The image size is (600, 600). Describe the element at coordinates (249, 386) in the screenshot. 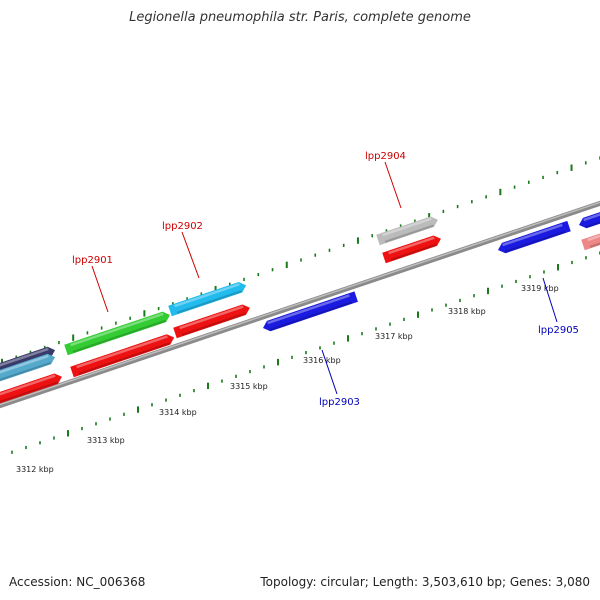

I see `scale-tick-label: 3315 kbp` at that location.